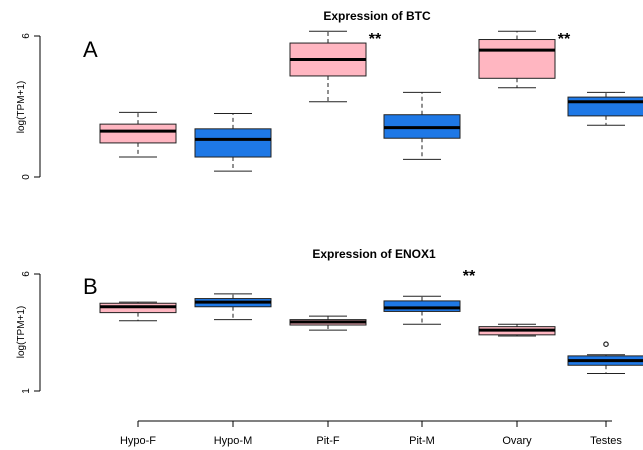 This screenshot has width=643, height=450. What do you see at coordinates (21, 107) in the screenshot?
I see `panel-a-y-axis-label: log(TPM+1)` at bounding box center [21, 107].